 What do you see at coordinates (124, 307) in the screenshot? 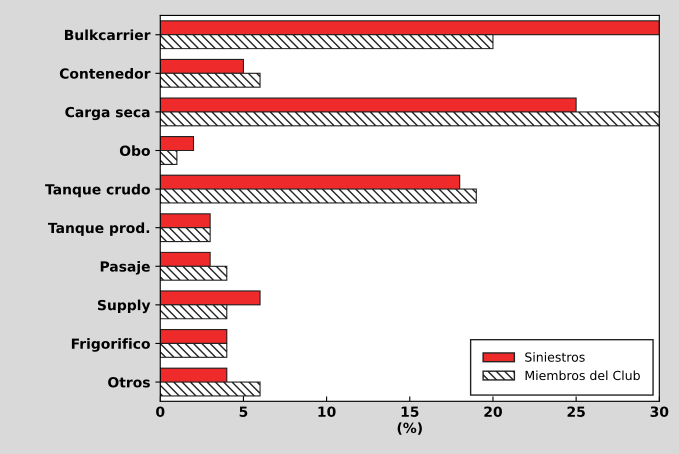
I see `y-tick-label: Supply` at bounding box center [124, 307].